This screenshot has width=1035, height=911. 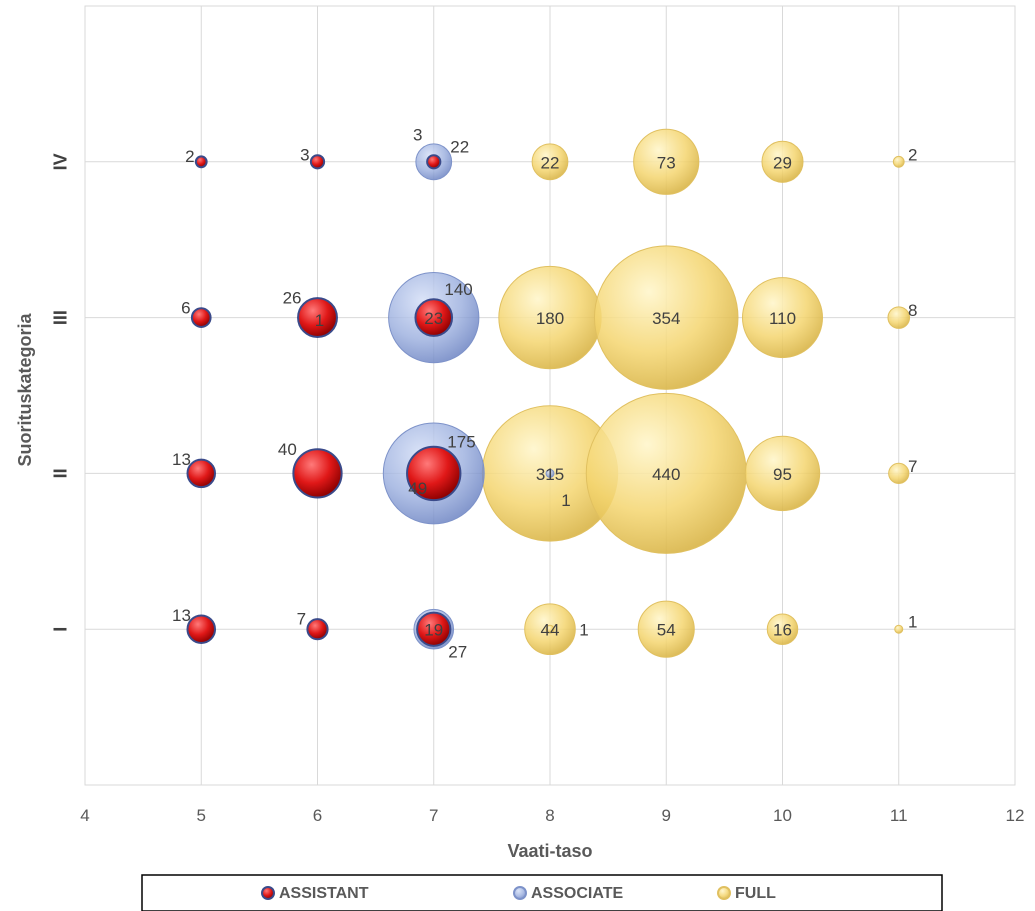 What do you see at coordinates (912, 466) in the screenshot?
I see `data-label-full: 7` at bounding box center [912, 466].